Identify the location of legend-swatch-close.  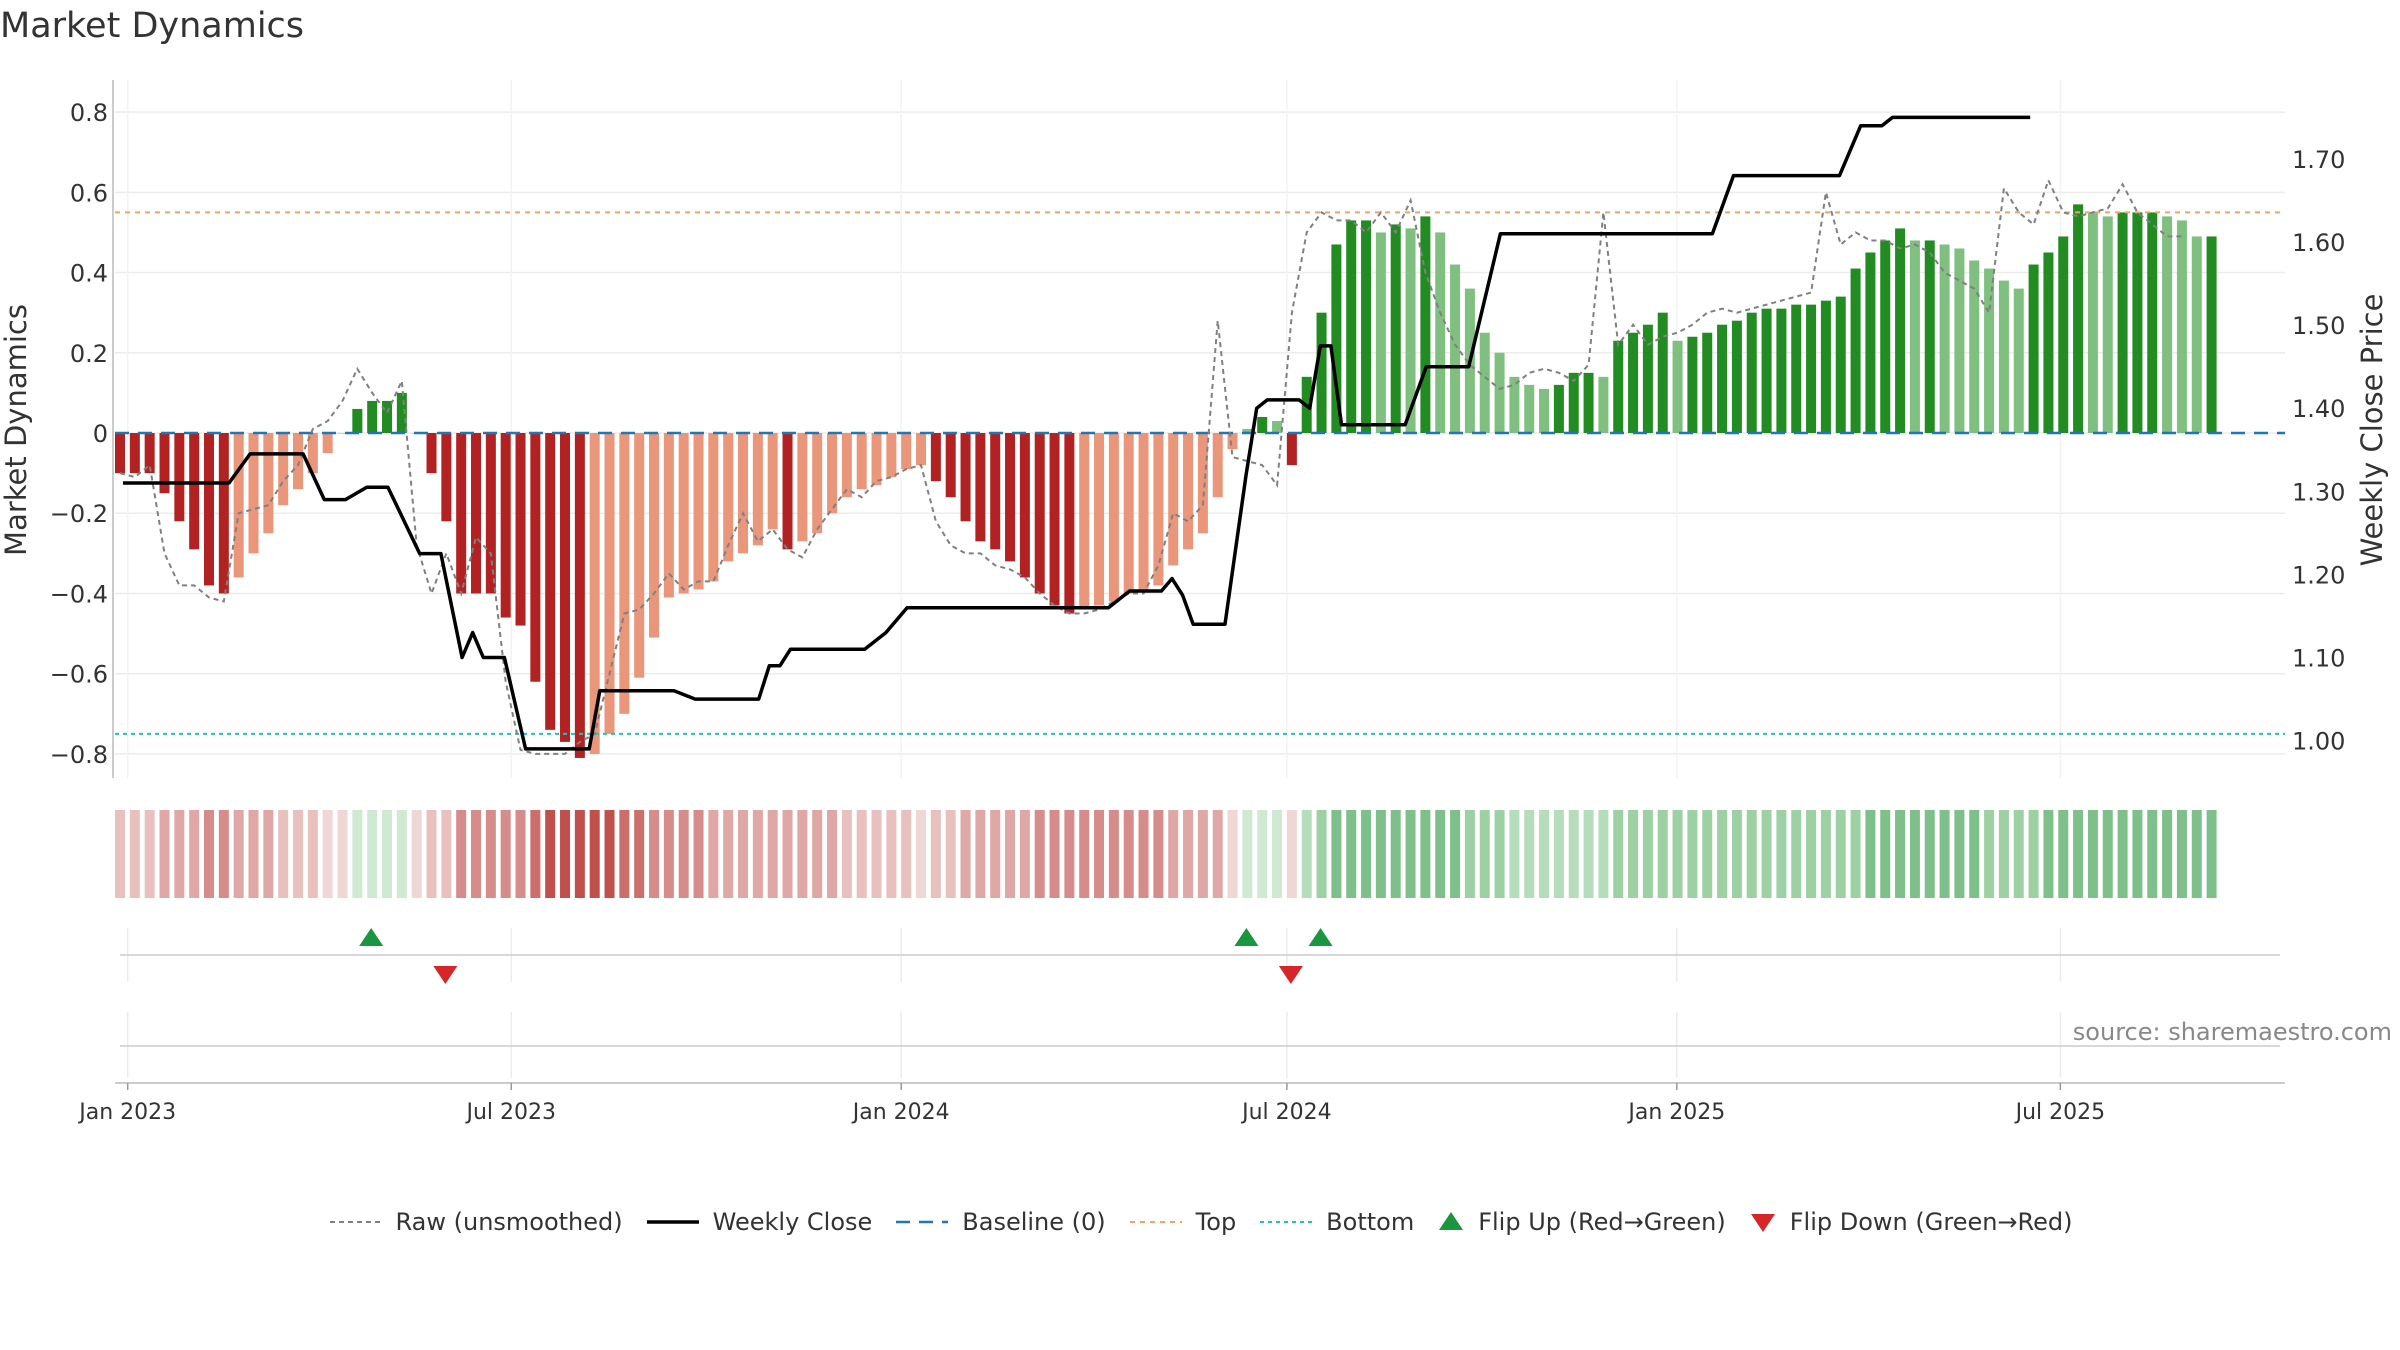
(672, 1222).